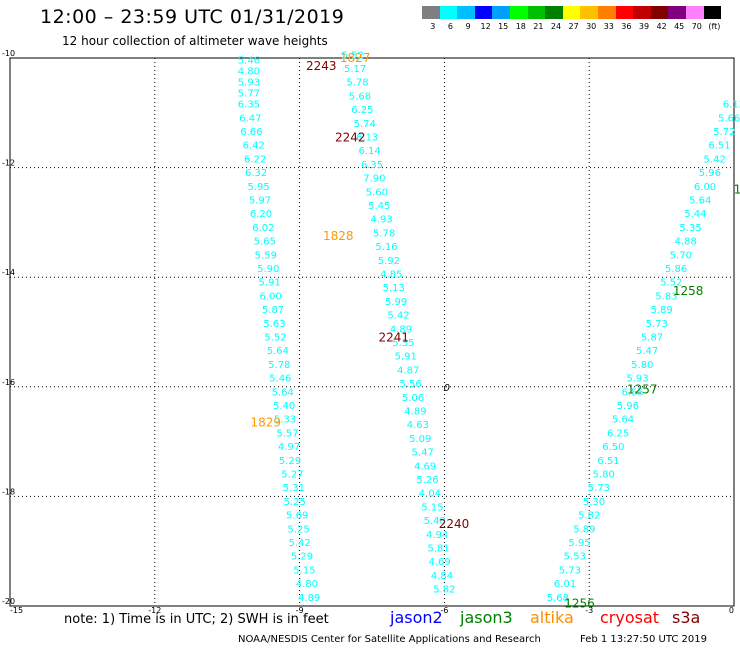 The image size is (740, 650). I want to click on track-point-value: 5.59, so click(266, 255).